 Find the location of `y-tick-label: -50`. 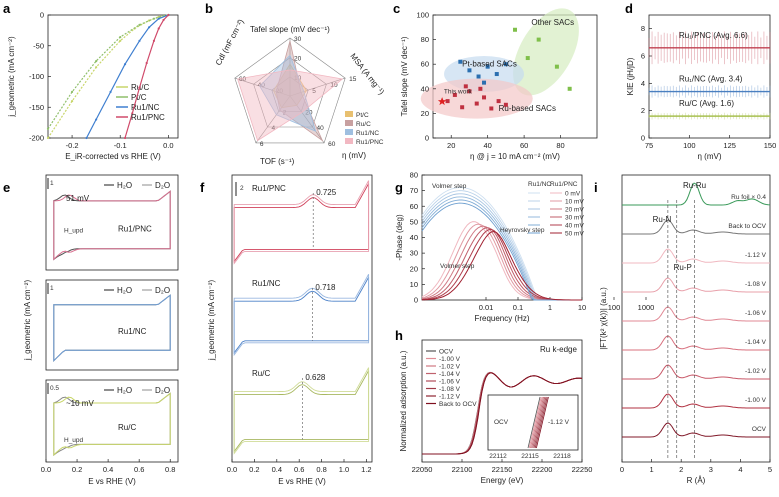

y-tick-label: -50 is located at coordinates (38, 45).